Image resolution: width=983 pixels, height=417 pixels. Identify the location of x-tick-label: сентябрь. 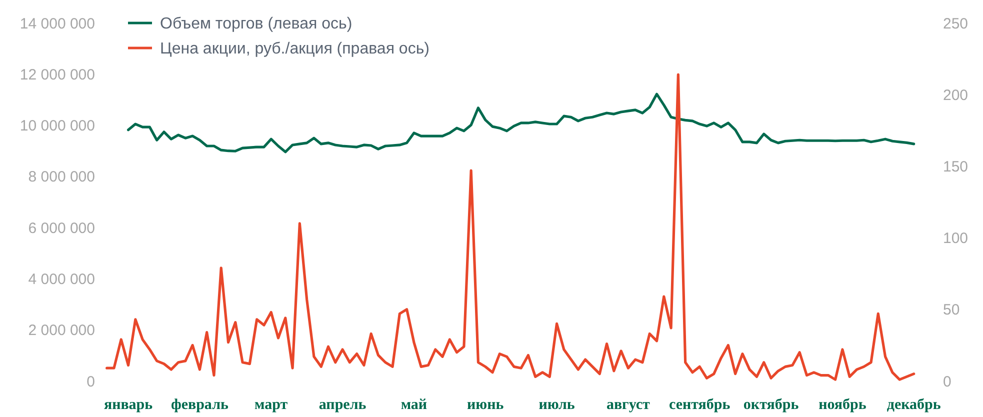
(699, 405).